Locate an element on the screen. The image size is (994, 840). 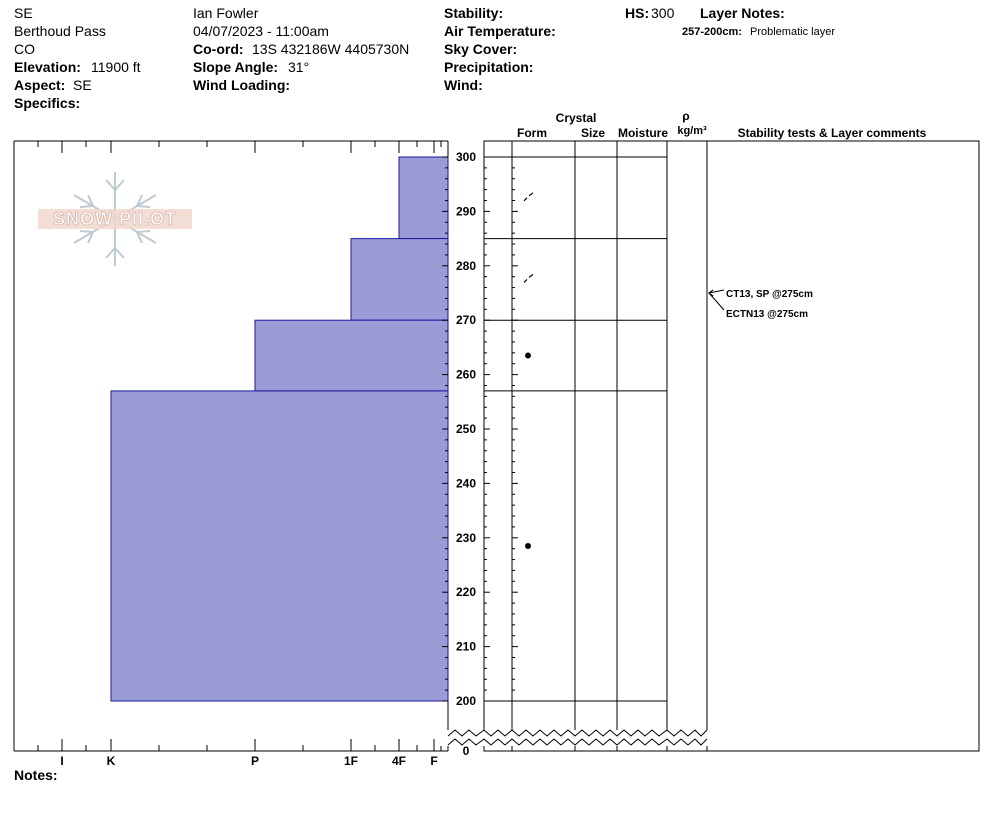
snowpilot-logo: SNOW PILOT is located at coordinates (115, 219).